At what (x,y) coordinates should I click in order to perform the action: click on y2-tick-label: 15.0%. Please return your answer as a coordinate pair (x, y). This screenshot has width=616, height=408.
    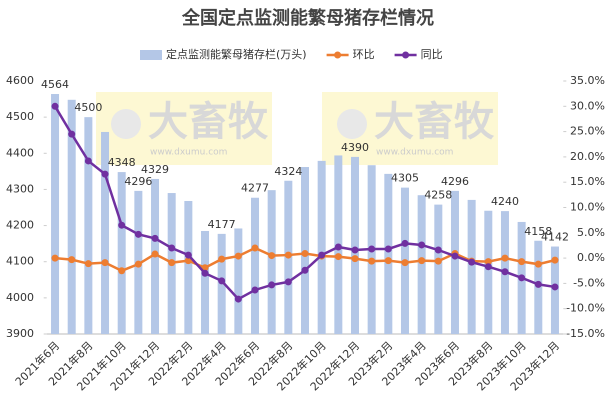
    Looking at the image, I should click on (587, 181).